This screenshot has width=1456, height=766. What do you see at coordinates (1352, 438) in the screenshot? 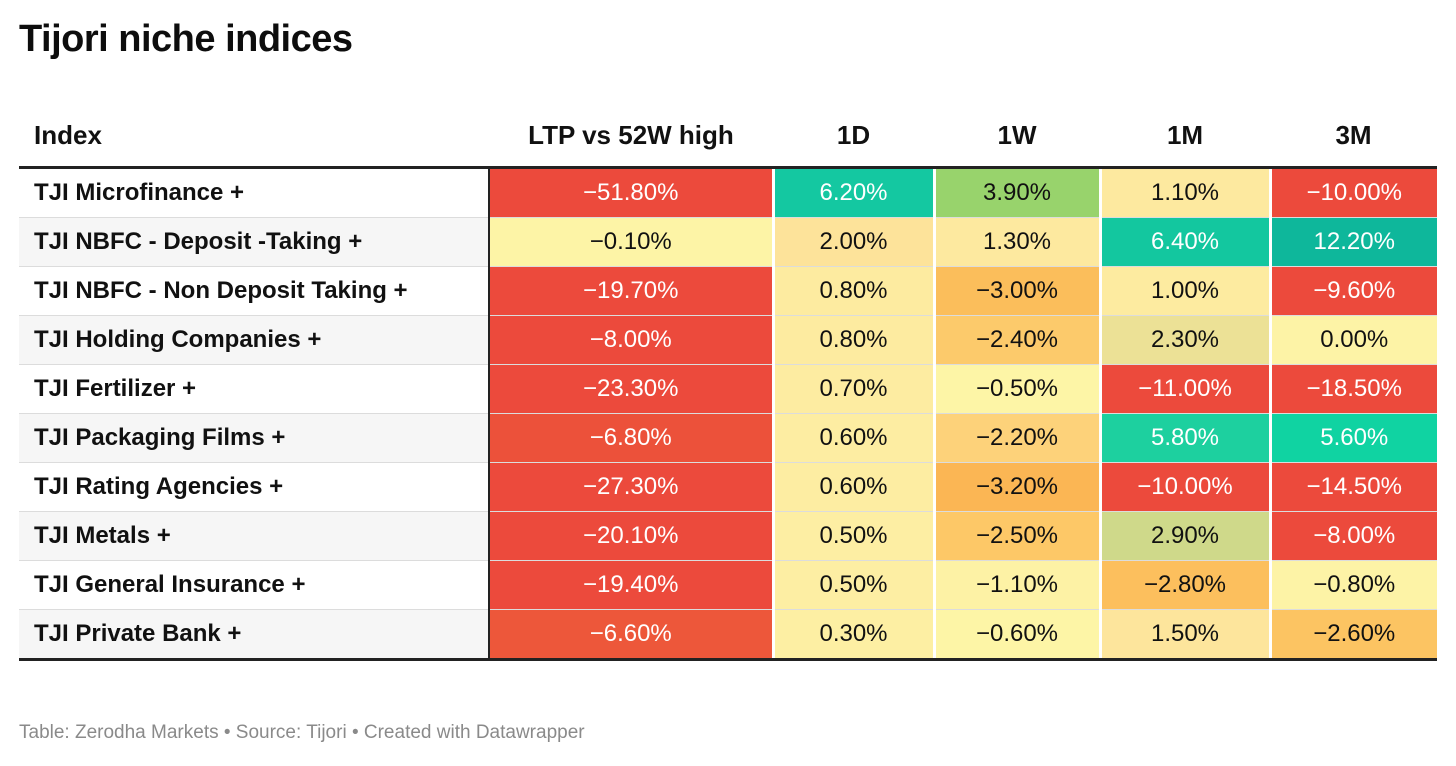
I see `value-cell: 5.60%` at bounding box center [1352, 438].